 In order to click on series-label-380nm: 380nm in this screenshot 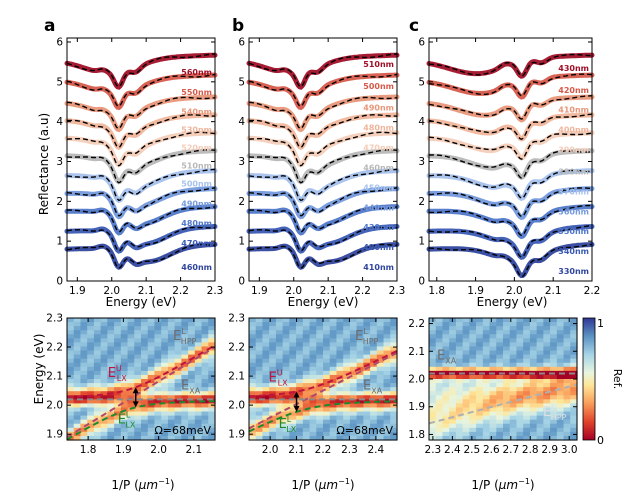, I will do `click(573, 171)`.